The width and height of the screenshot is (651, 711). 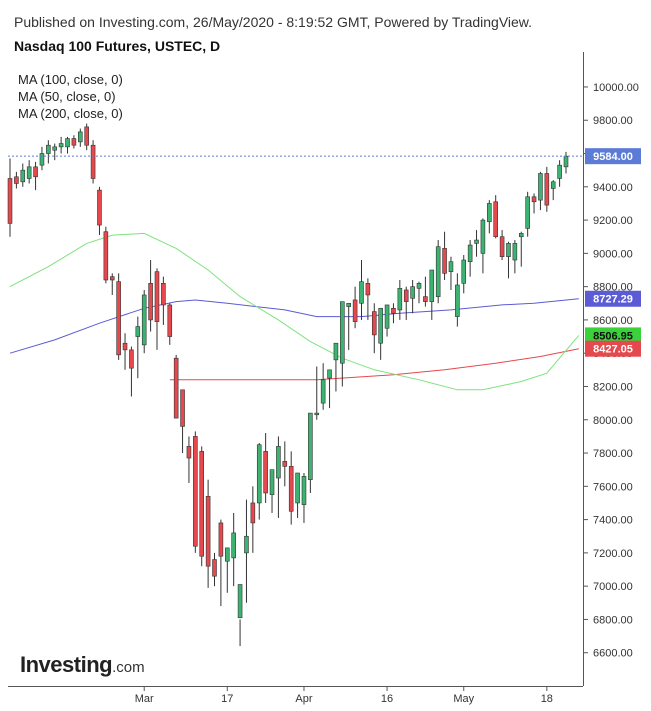 What do you see at coordinates (613, 350) in the screenshot?
I see `ma200-label-text: 8427.05` at bounding box center [613, 350].